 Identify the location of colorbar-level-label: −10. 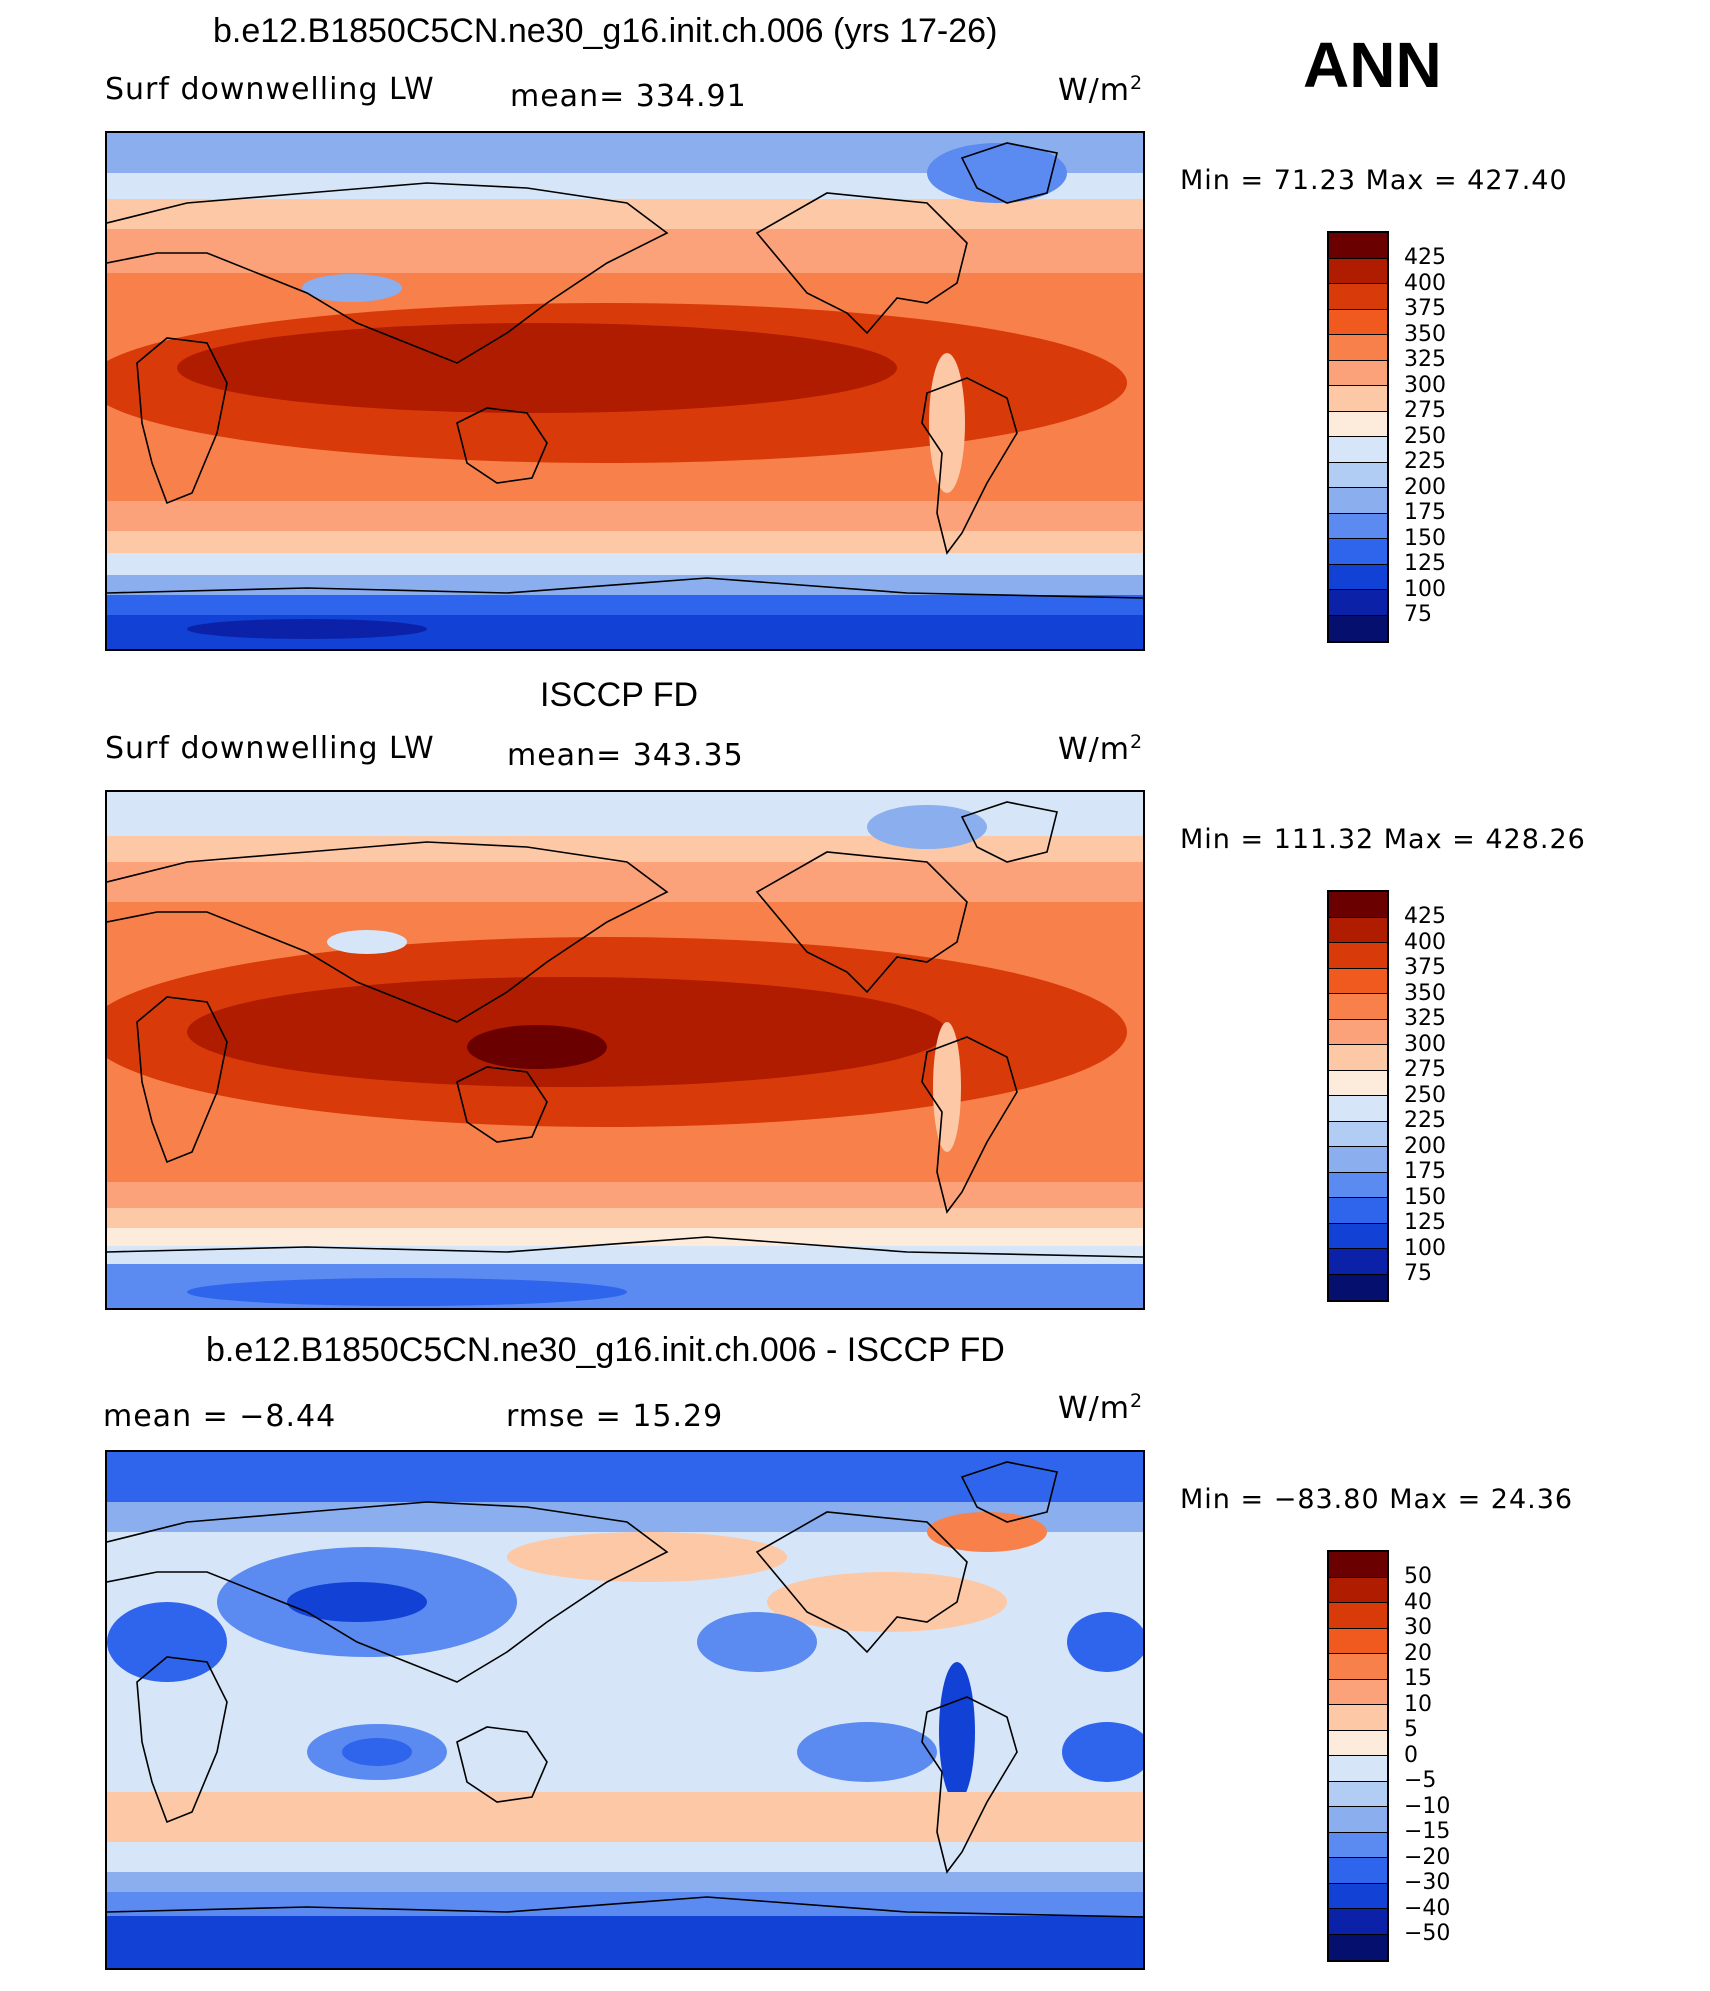
(1427, 1806).